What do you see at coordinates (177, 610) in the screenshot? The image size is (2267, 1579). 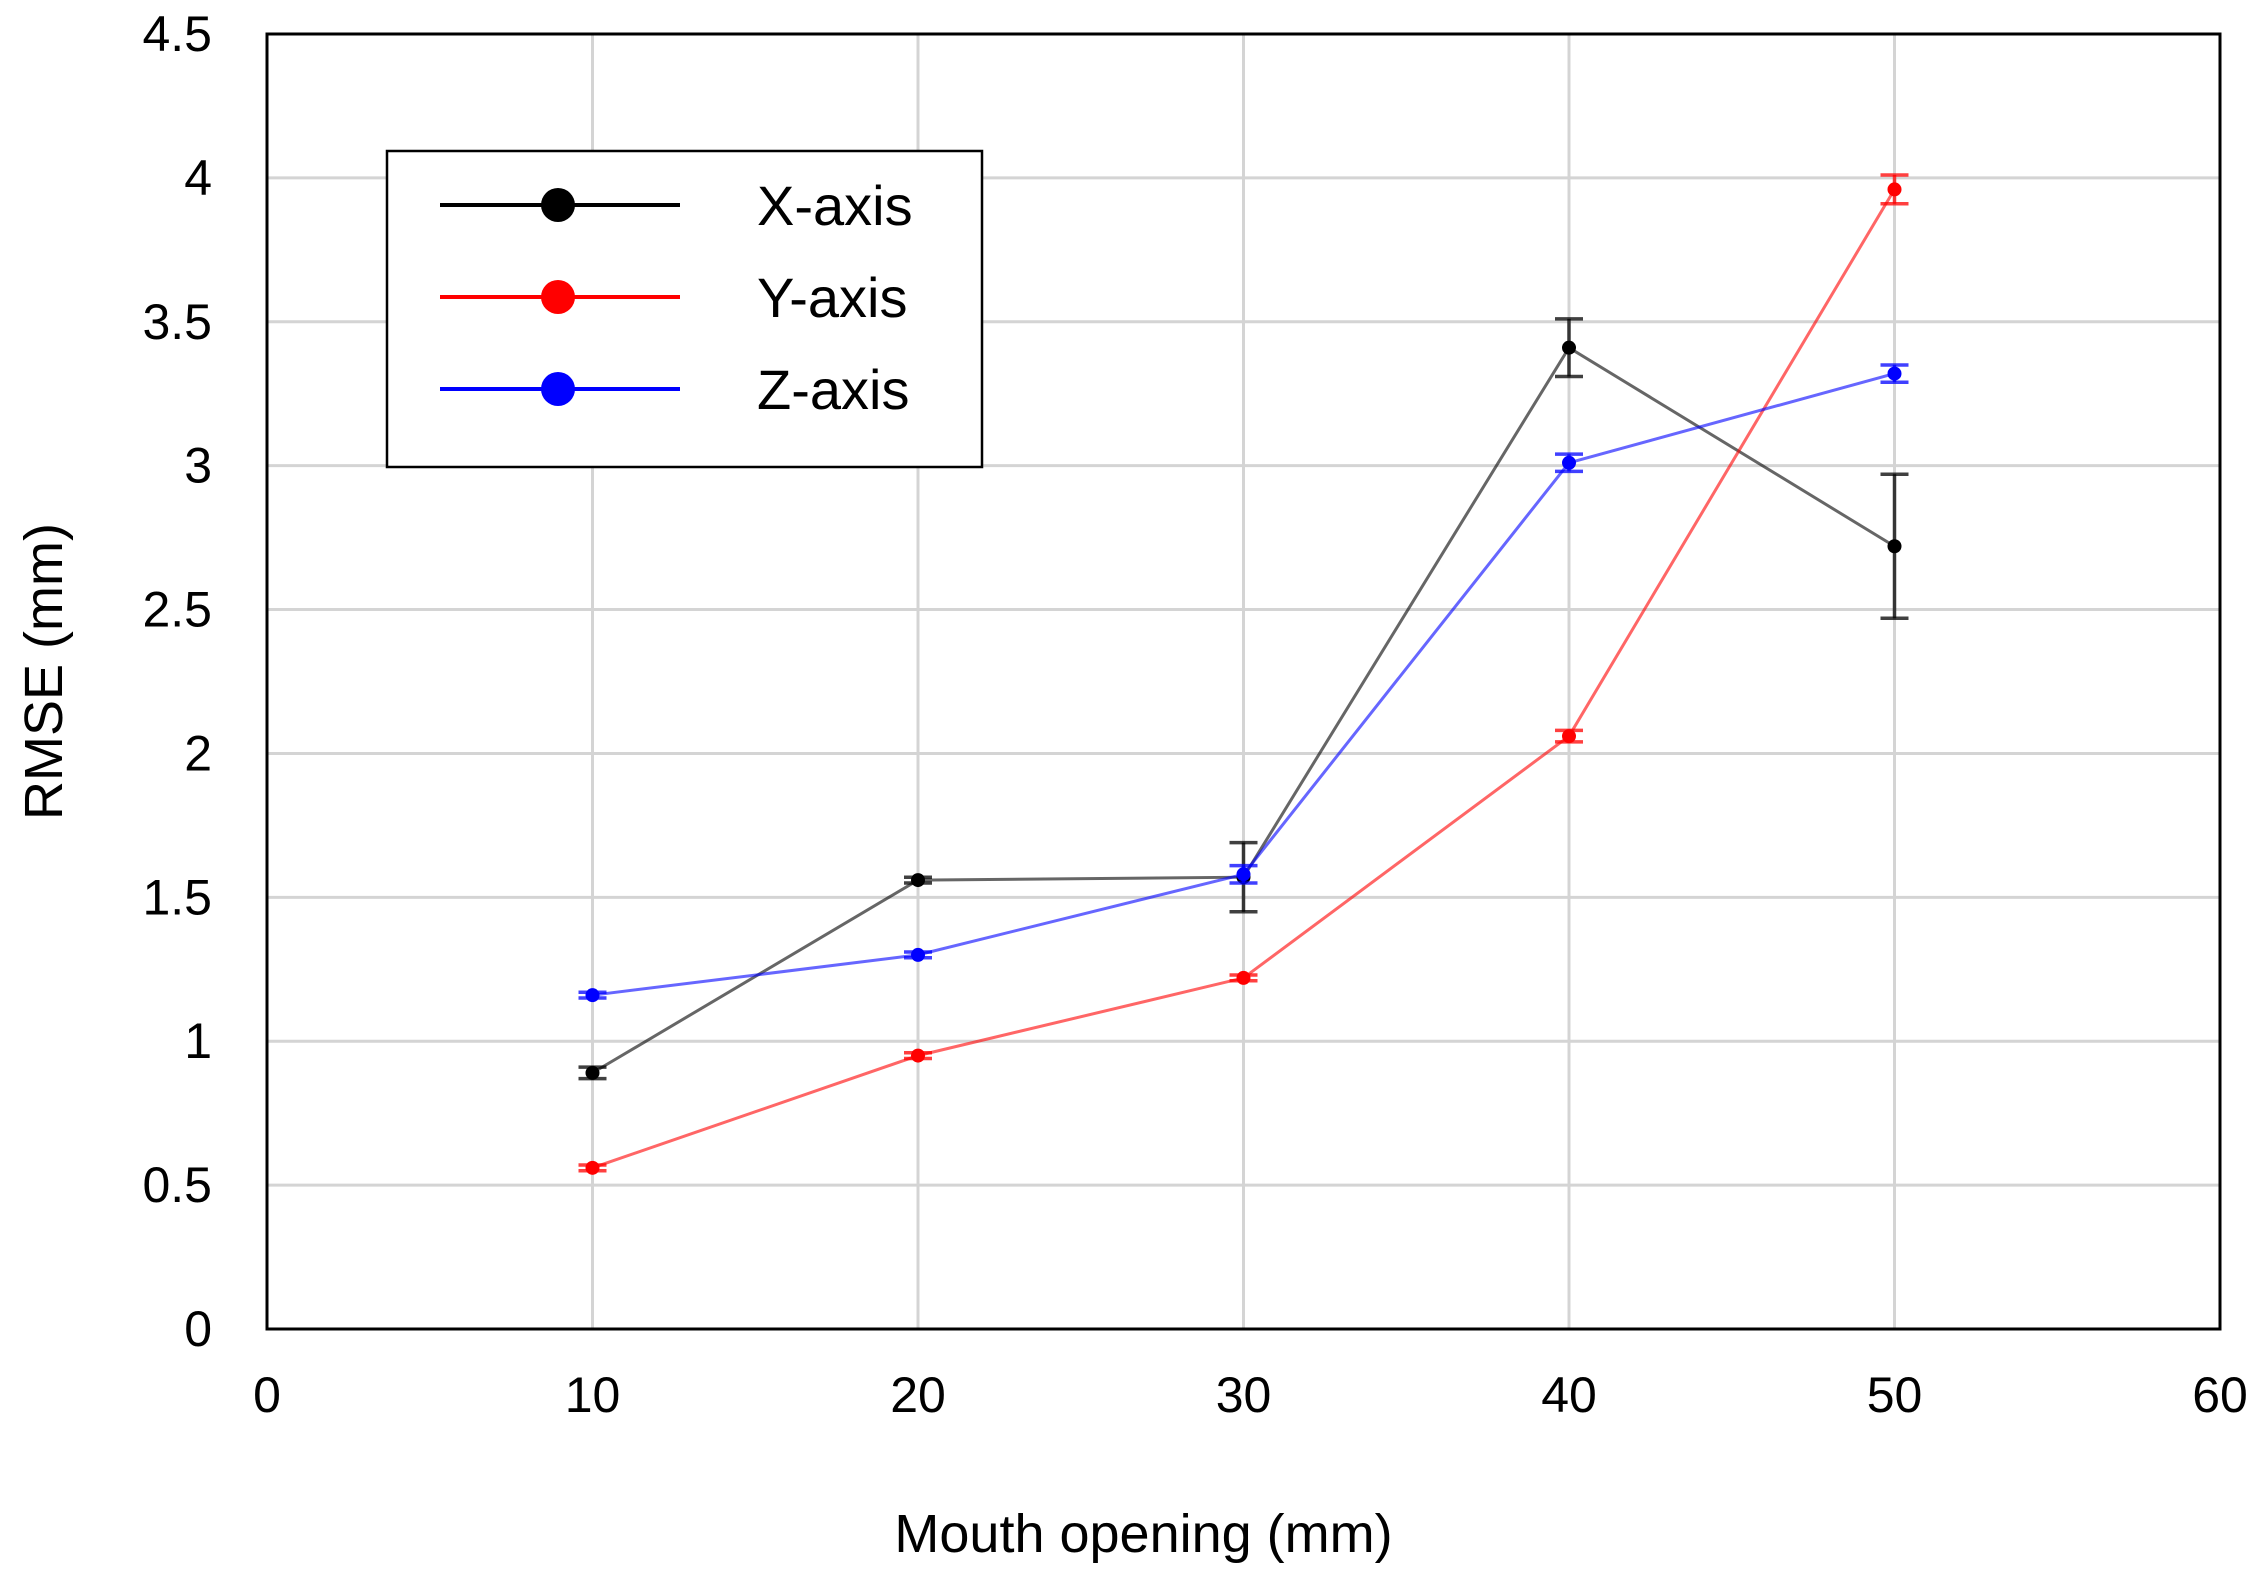 I see `y-tick-label: 2.5` at bounding box center [177, 610].